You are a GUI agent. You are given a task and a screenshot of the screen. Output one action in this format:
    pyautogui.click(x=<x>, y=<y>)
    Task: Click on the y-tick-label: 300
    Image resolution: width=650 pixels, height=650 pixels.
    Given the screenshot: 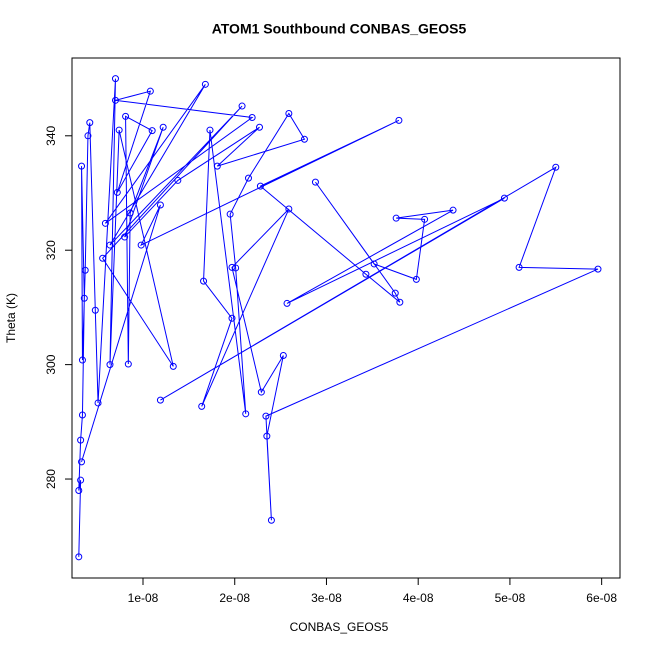 What is the action you would take?
    pyautogui.click(x=51, y=364)
    